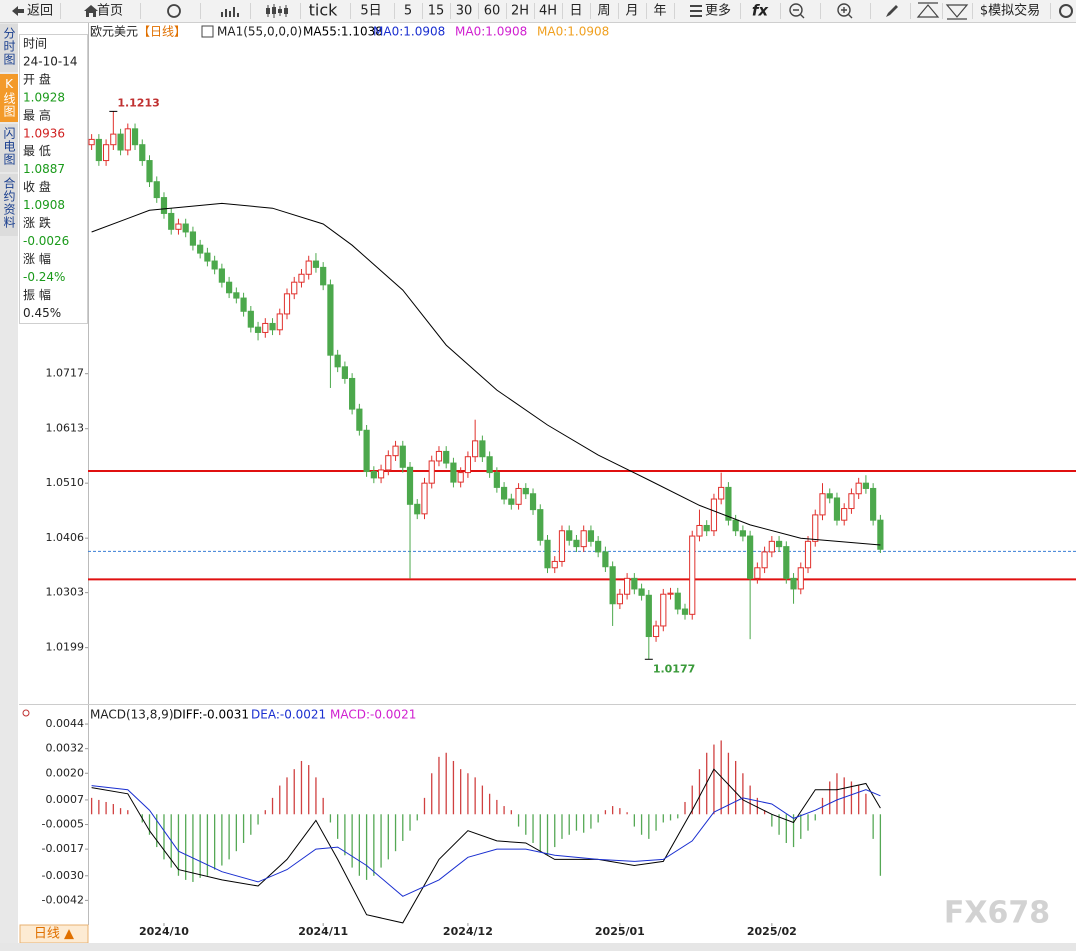 The width and height of the screenshot is (1076, 951). Describe the element at coordinates (928, 10) in the screenshot. I see `triangle-up-icon` at that location.